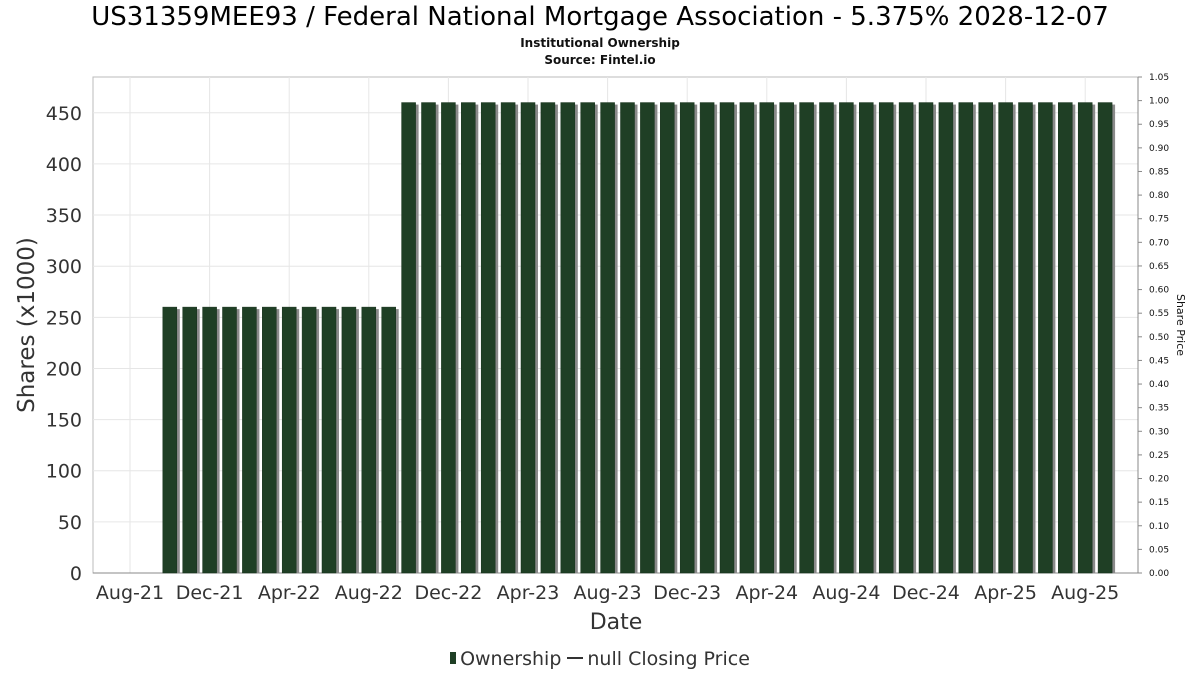 The height and width of the screenshot is (675, 1200). Describe the element at coordinates (1159, 102) in the screenshot. I see `y2-tick-label: 1.00` at that location.